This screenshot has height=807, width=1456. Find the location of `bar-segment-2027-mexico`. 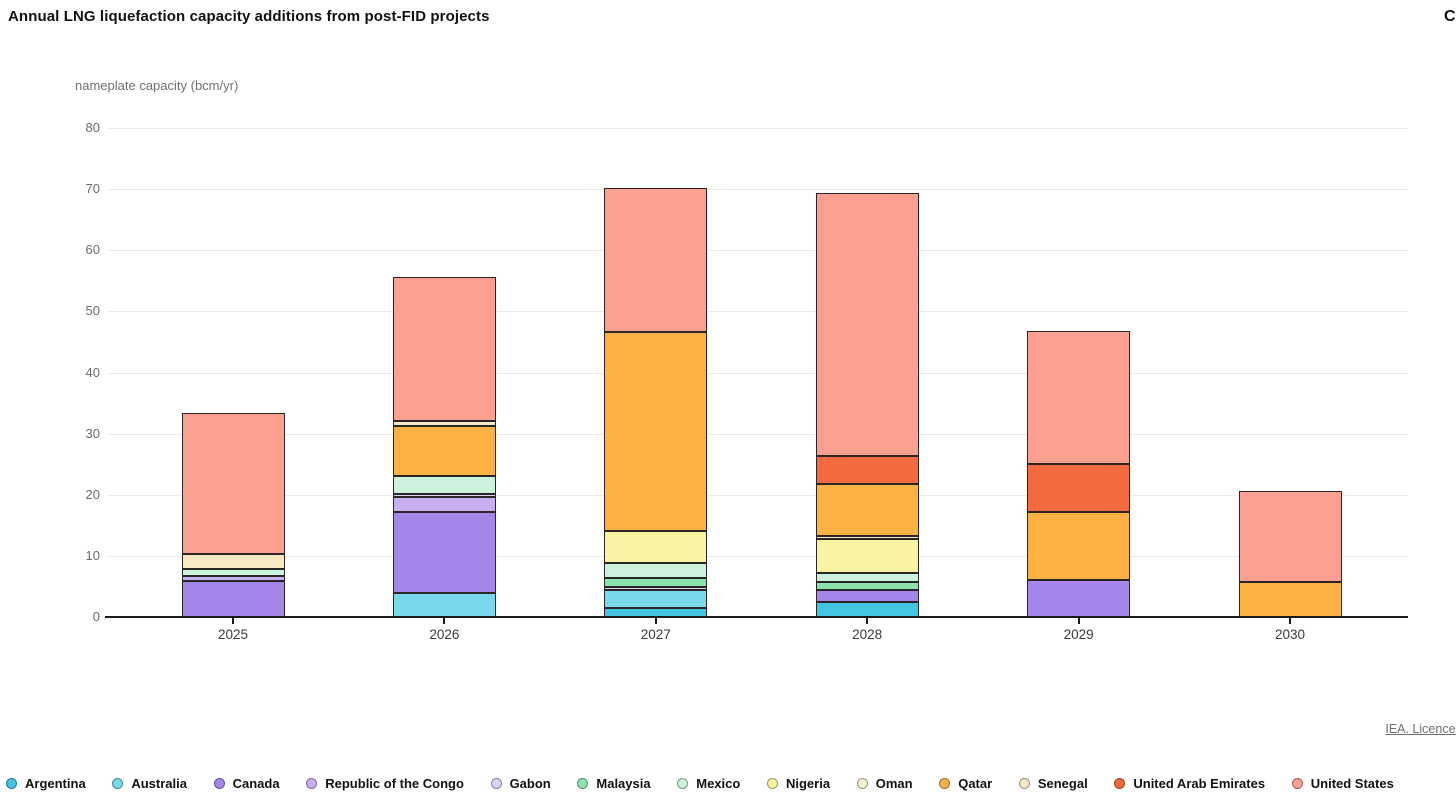

bar-segment-2027-mexico is located at coordinates (656, 570).